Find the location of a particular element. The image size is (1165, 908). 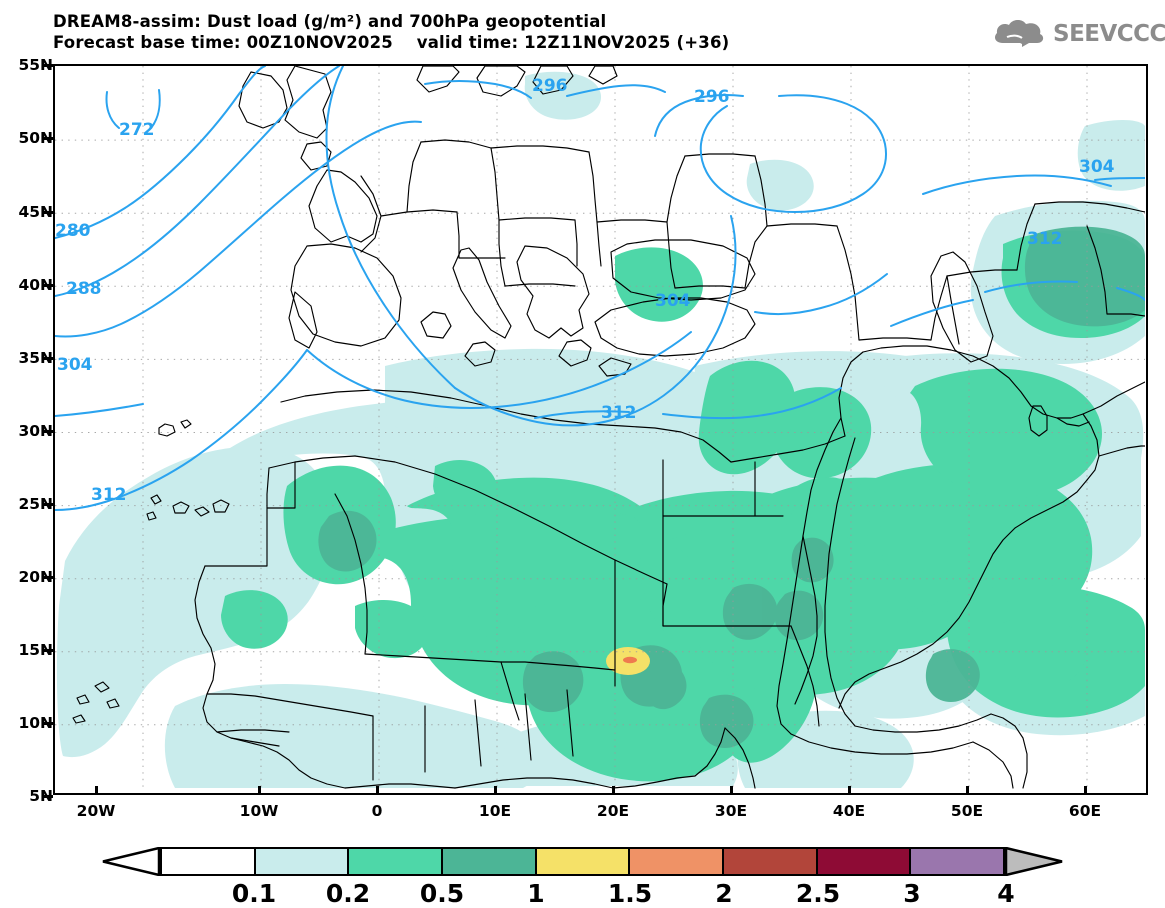

ylabel-20N: 20N is located at coordinates (35, 577).